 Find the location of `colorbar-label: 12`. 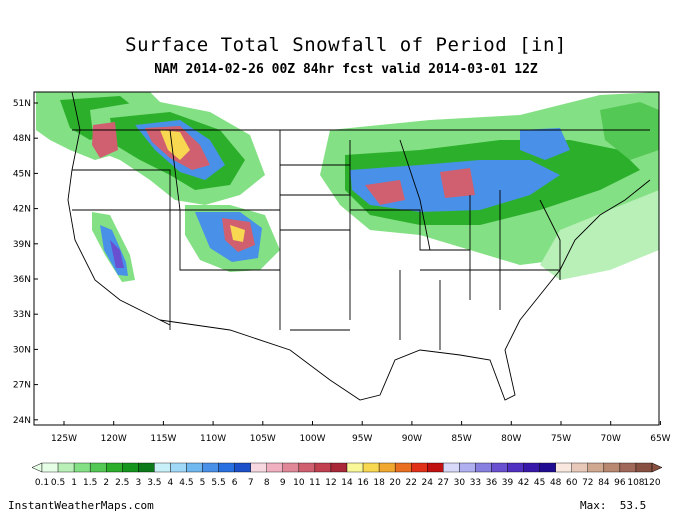

colorbar-label: 12 is located at coordinates (330, 483).